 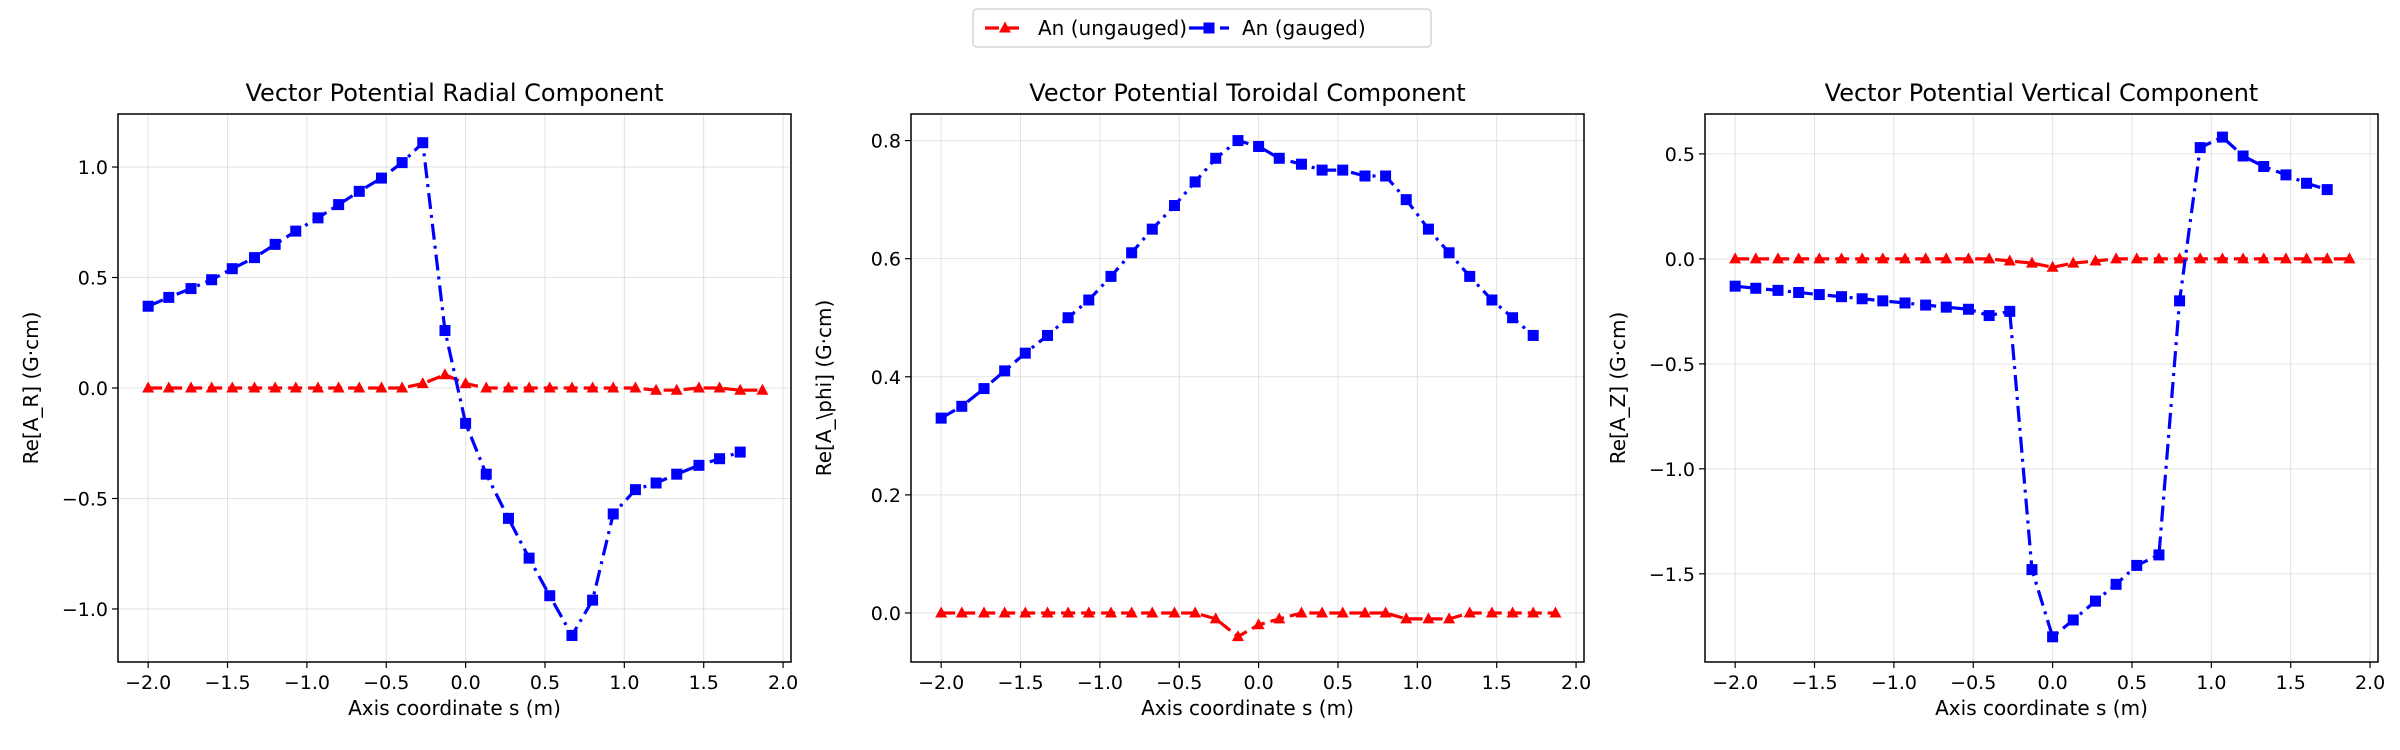 I want to click on chart-title: Vector Potential Vertical Component, so click(x=2042, y=93).